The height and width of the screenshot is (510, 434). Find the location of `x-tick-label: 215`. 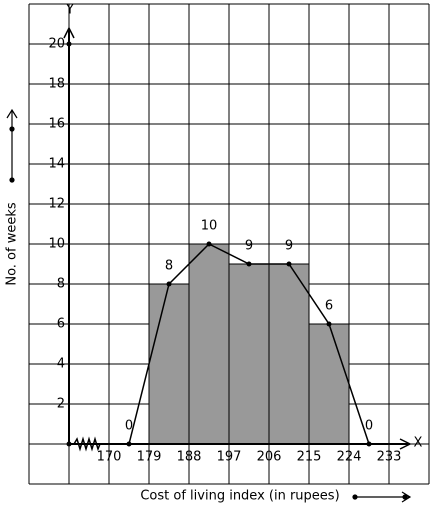

x-tick-label: 215 is located at coordinates (309, 457).